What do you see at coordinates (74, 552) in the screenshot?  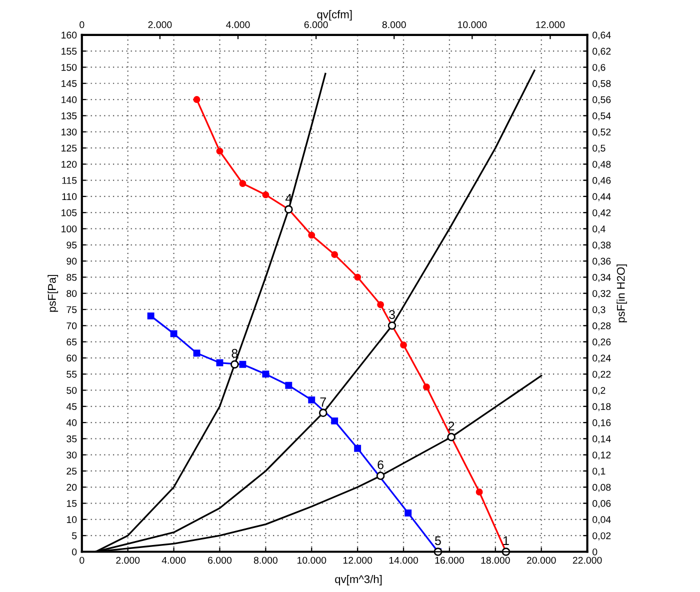 I see `y-tick-label: 0` at bounding box center [74, 552].